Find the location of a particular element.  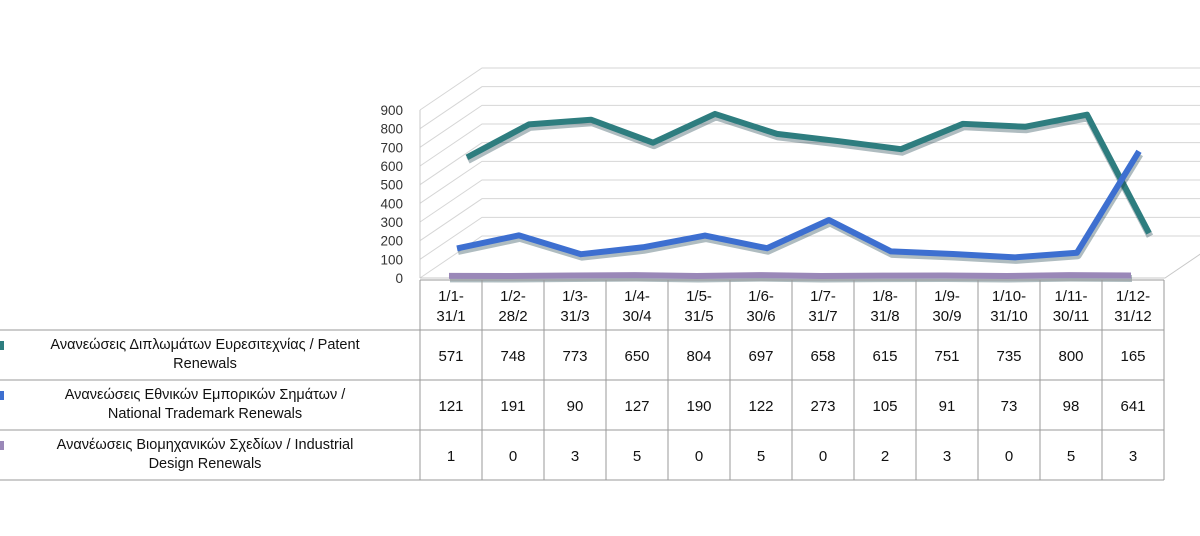

table-cell-value: 191 is located at coordinates (512, 406).